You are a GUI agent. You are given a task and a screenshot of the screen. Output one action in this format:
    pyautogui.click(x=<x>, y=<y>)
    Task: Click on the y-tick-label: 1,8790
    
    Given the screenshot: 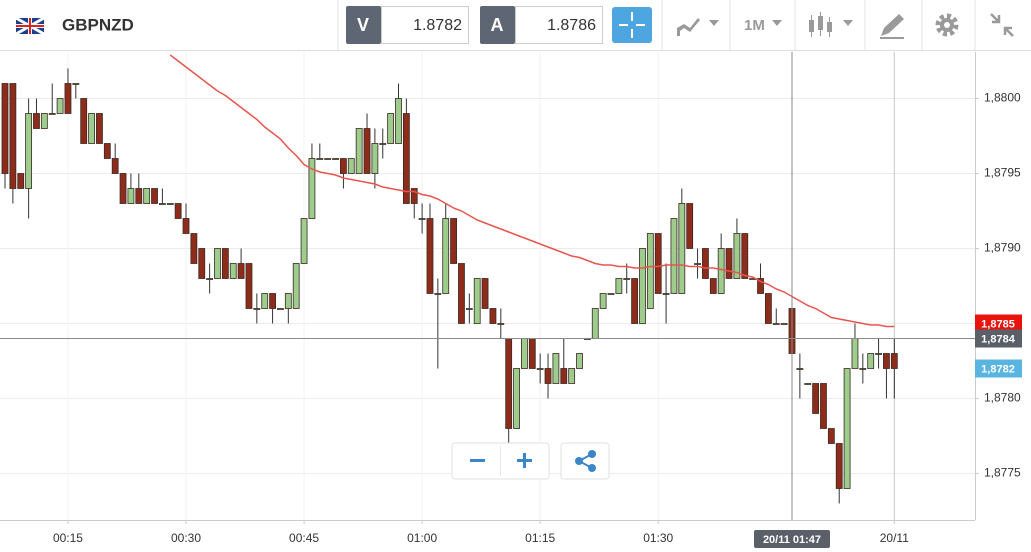 What is the action you would take?
    pyautogui.click(x=1002, y=248)
    